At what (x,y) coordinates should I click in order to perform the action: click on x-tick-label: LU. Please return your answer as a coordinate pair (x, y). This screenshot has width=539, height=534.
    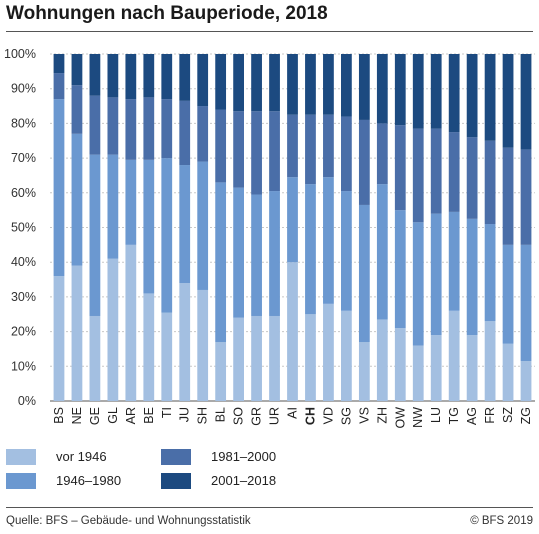
    Looking at the image, I should click on (436, 415).